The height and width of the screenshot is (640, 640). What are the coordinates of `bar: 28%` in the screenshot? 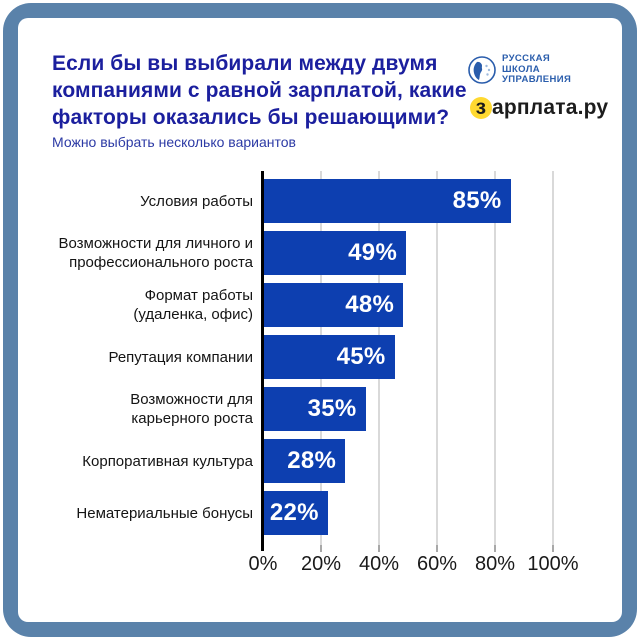 It's located at (305, 461).